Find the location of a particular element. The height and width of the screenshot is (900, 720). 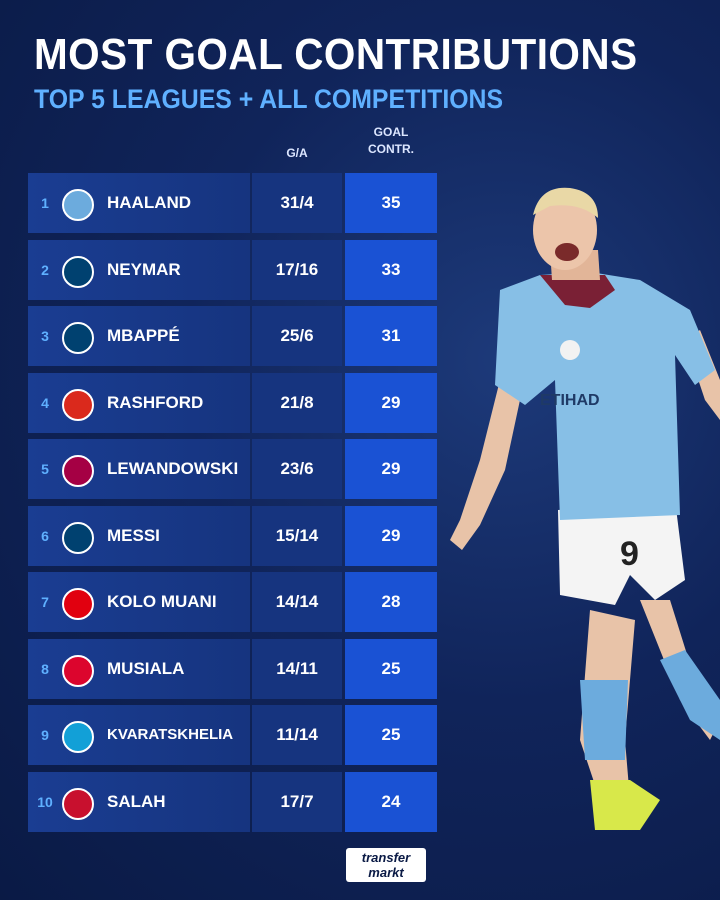

napoli-crest-icon is located at coordinates (78, 737).